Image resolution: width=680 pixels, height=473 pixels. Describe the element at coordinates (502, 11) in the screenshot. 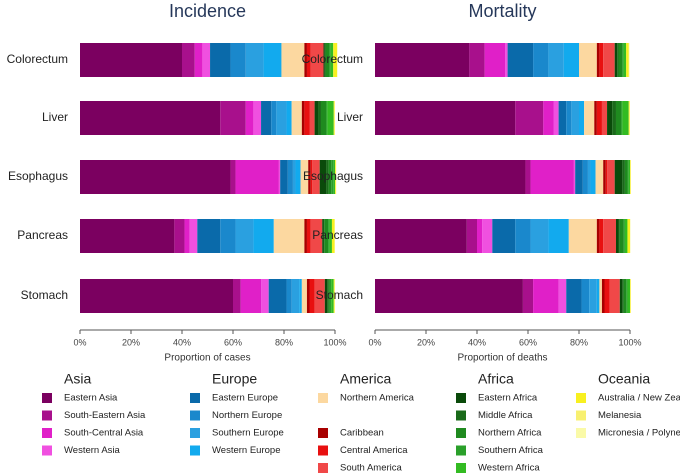

I see `chart-title: Mortality` at that location.